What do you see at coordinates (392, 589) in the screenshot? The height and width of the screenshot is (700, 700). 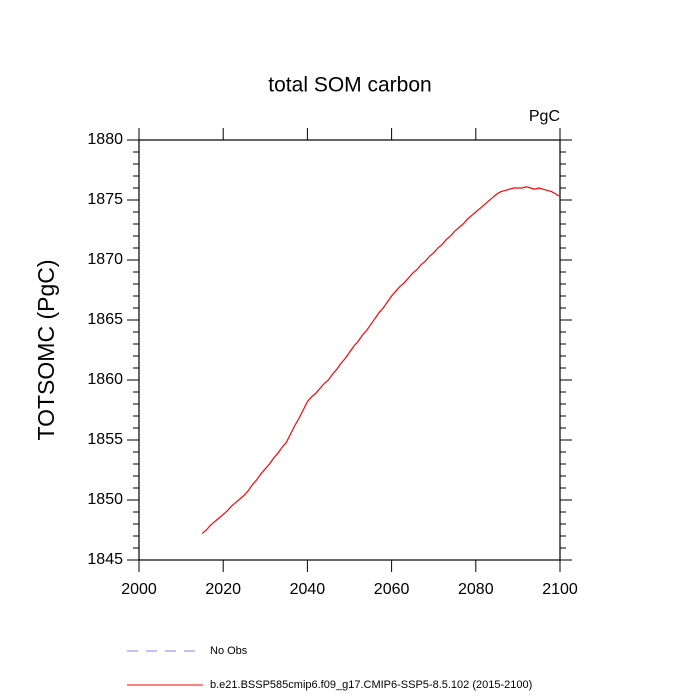 I see `x-tick-label: 2060` at bounding box center [392, 589].